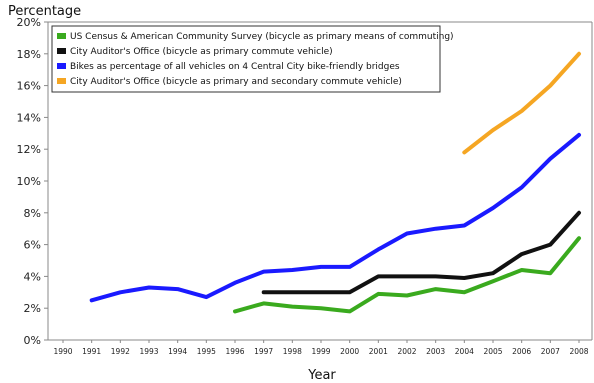  I want to click on x-tick-label: 1997, so click(263, 351).